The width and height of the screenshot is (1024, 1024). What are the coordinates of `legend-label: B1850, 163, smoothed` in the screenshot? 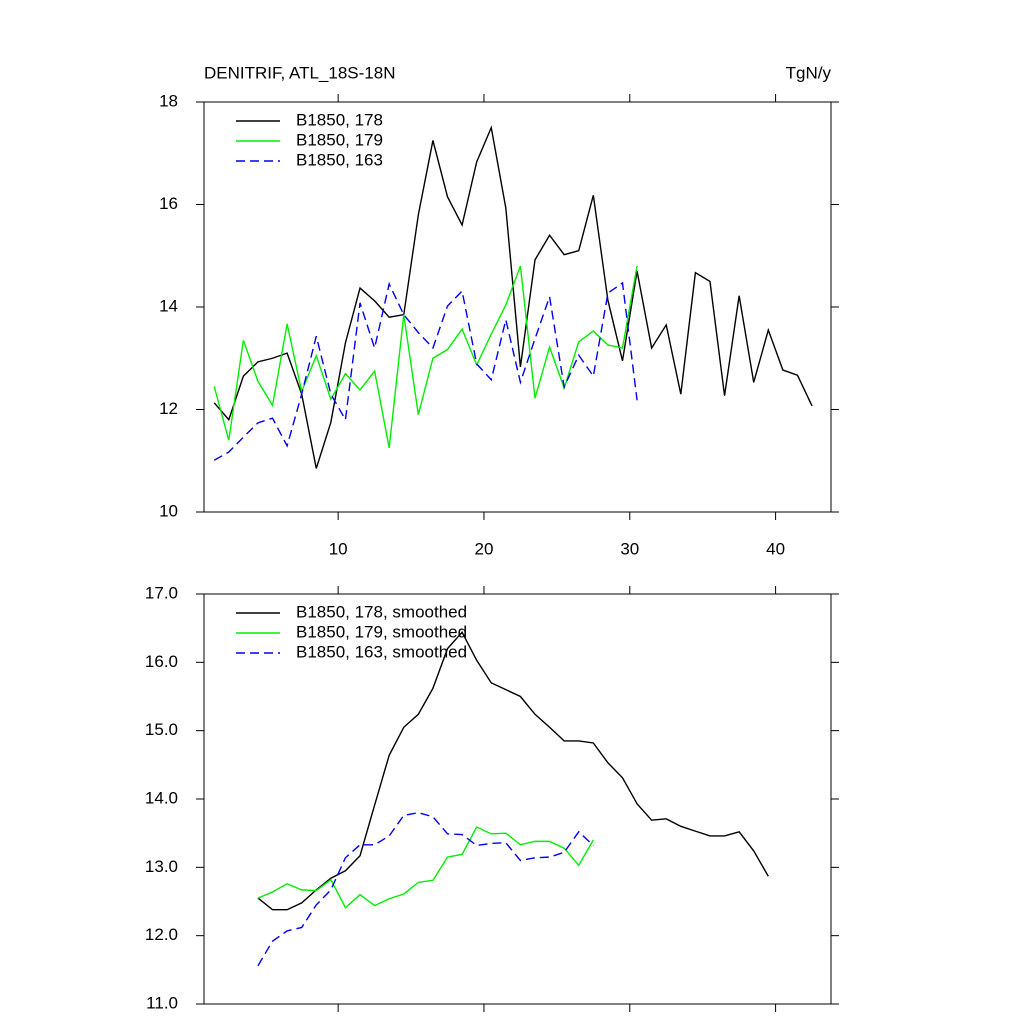 It's located at (381, 651).